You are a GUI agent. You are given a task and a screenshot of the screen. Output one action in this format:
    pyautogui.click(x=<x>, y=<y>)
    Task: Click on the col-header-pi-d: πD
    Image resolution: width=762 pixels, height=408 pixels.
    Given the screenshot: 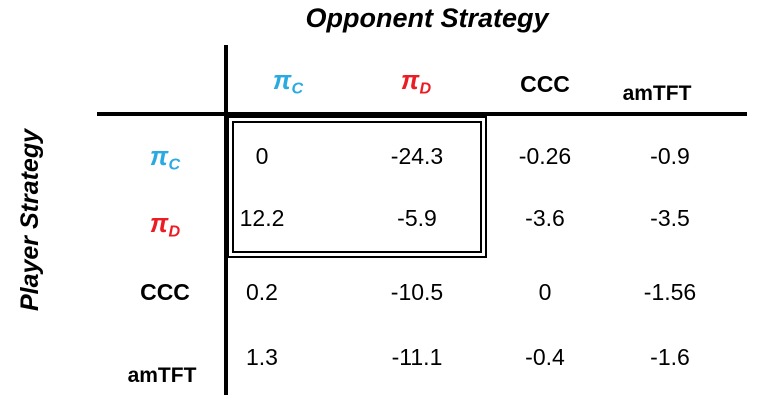 What is the action you would take?
    pyautogui.click(x=416, y=80)
    